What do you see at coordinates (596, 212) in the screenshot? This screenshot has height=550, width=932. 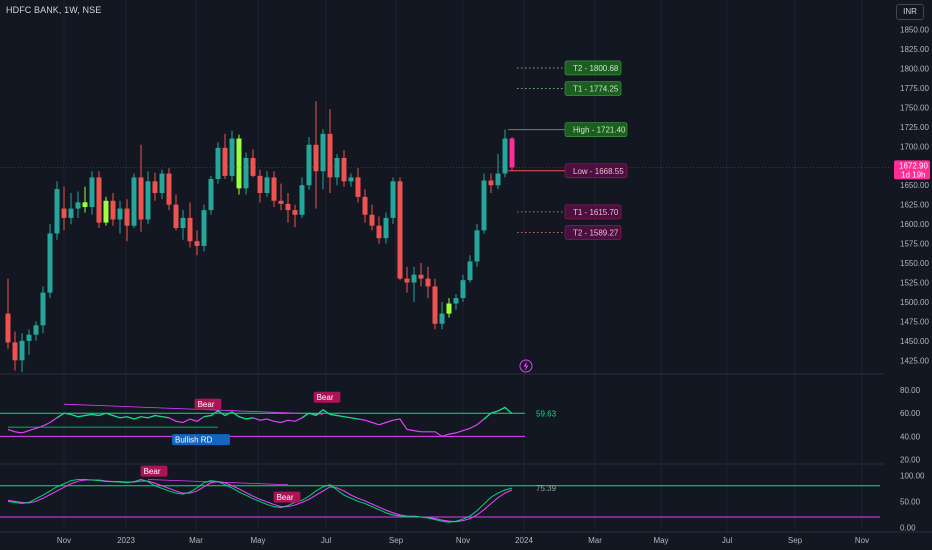 I see `level-label: T1 - 1615.70` at bounding box center [596, 212].